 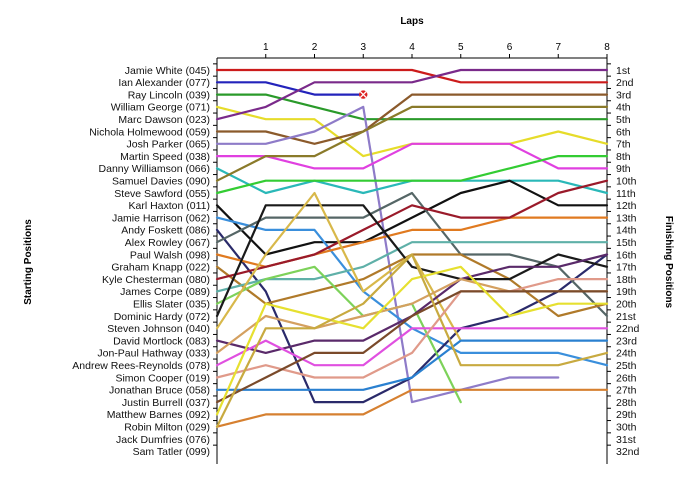 What do you see at coordinates (623, 157) in the screenshot?
I see `finishing-label: 8th` at bounding box center [623, 157].